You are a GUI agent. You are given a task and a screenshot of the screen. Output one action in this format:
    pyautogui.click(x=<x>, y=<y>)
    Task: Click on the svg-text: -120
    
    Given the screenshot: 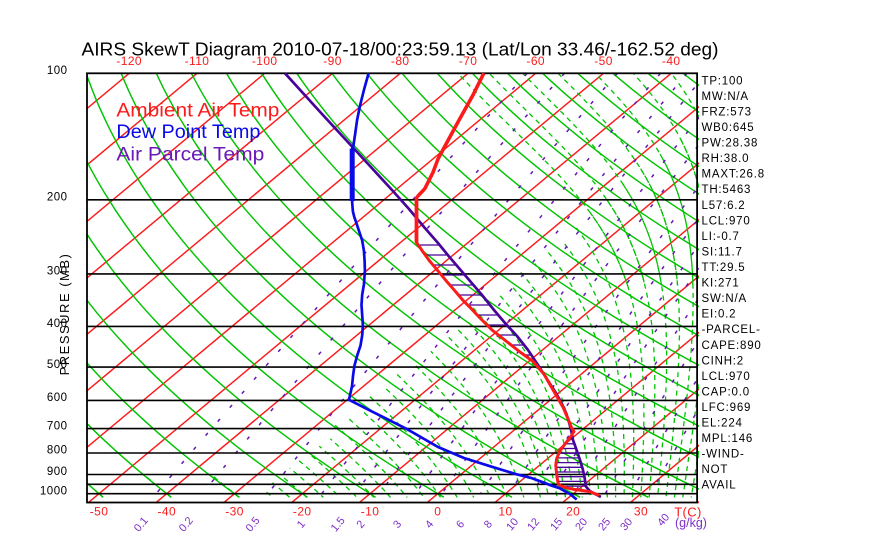 What is the action you would take?
    pyautogui.click(x=129, y=61)
    